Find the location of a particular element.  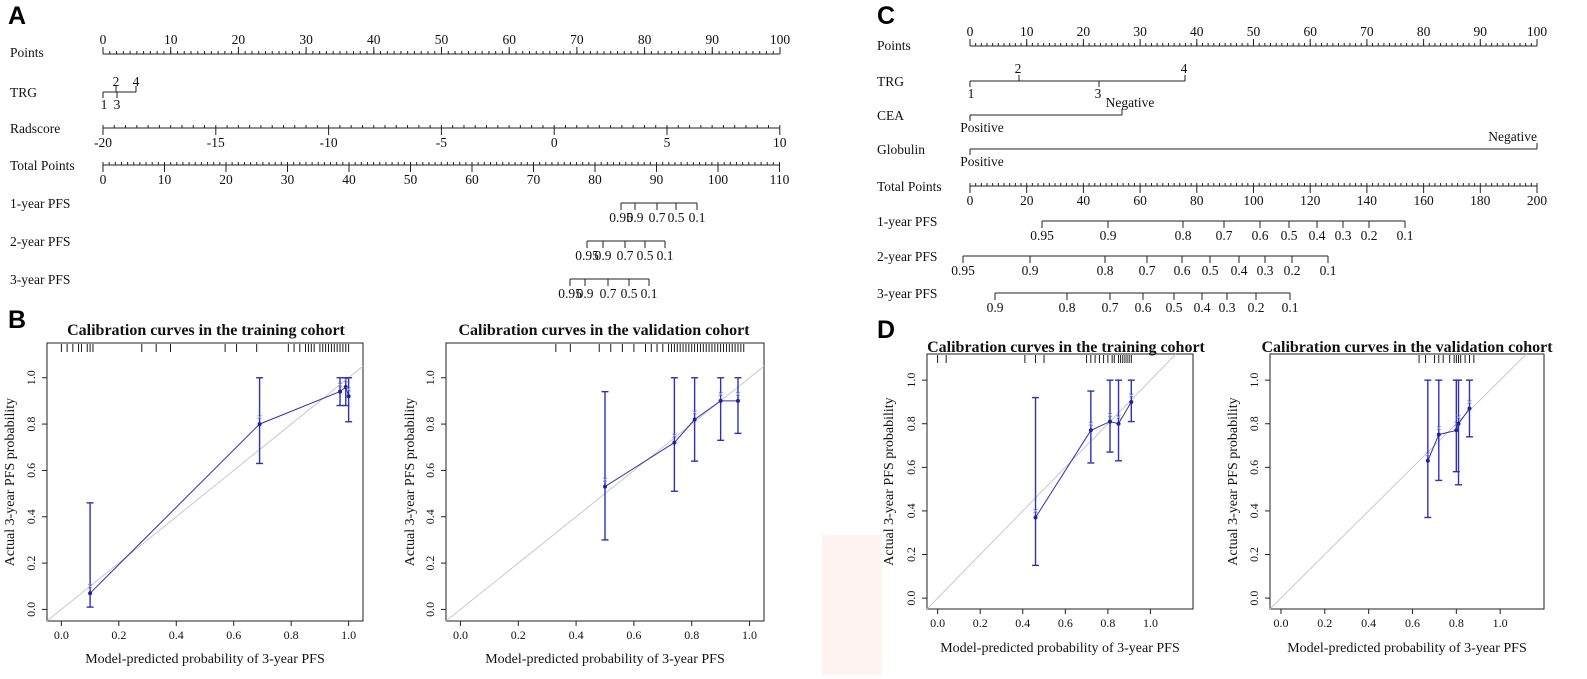

row-label: CEA is located at coordinates (890, 115).